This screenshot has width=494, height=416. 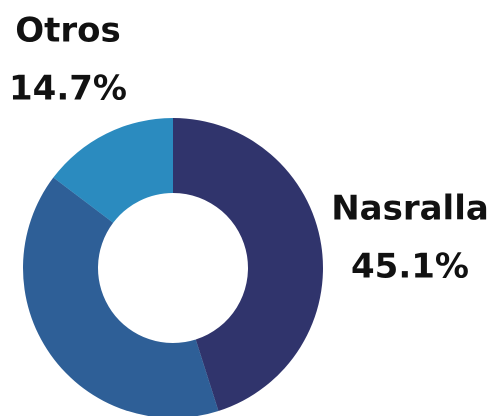 I want to click on segment-value-label: 14.7%, so click(x=68, y=89).